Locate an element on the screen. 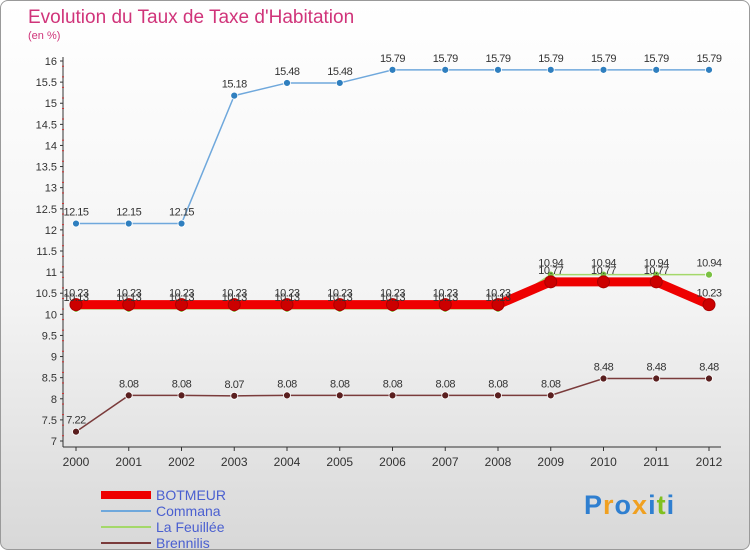 The height and width of the screenshot is (550, 750). legend-item-botmeur: BOTMEUR is located at coordinates (163, 495).